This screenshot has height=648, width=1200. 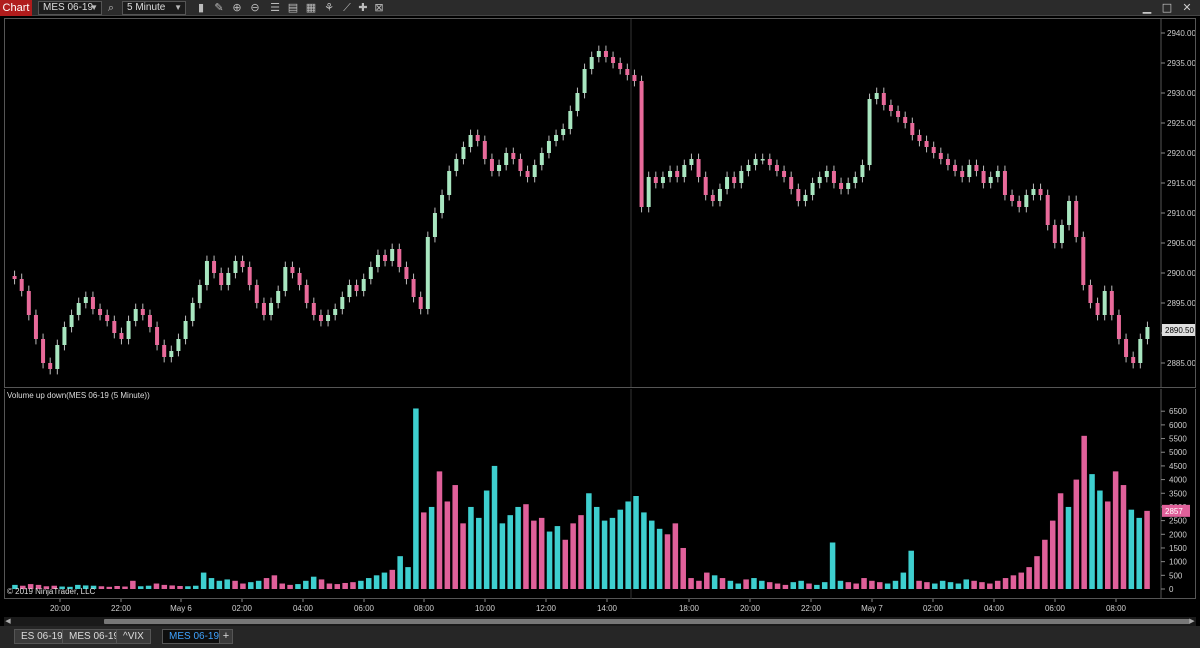 What do you see at coordinates (275, 7) in the screenshot?
I see `properties-icon: ☰` at bounding box center [275, 7].